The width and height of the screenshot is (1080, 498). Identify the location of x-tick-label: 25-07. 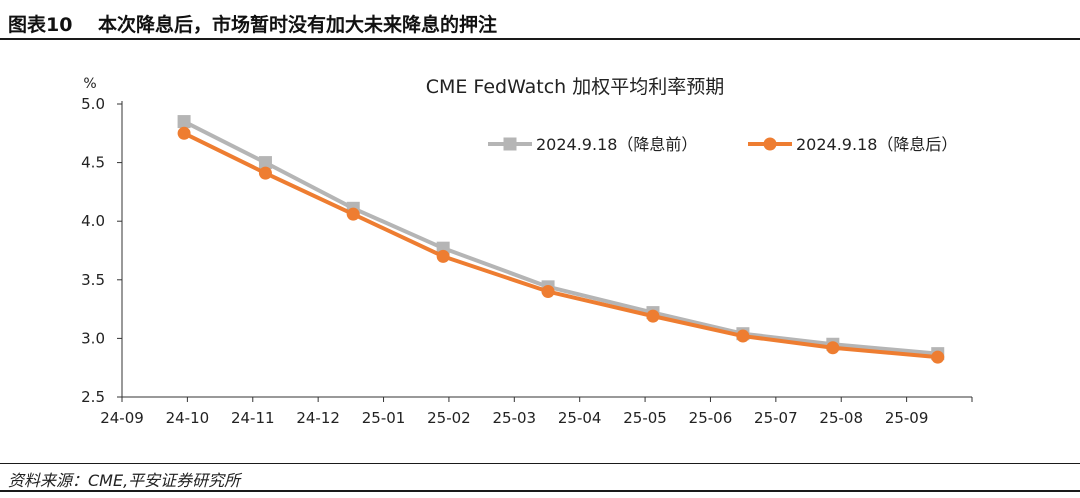
(776, 418).